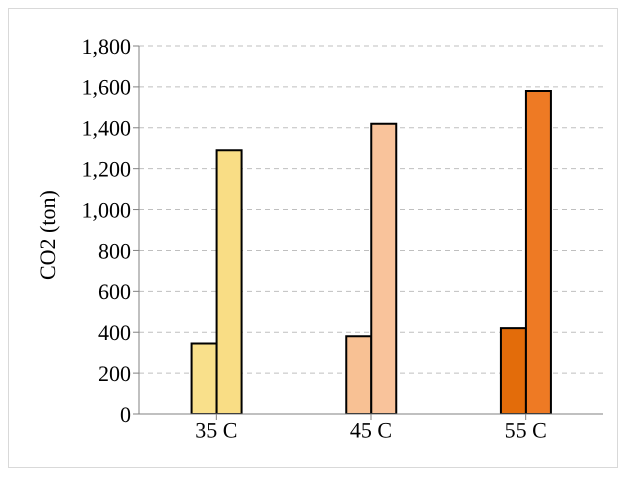  Describe the element at coordinates (216, 430) in the screenshot. I see `x-tick-label: 35 C` at that location.